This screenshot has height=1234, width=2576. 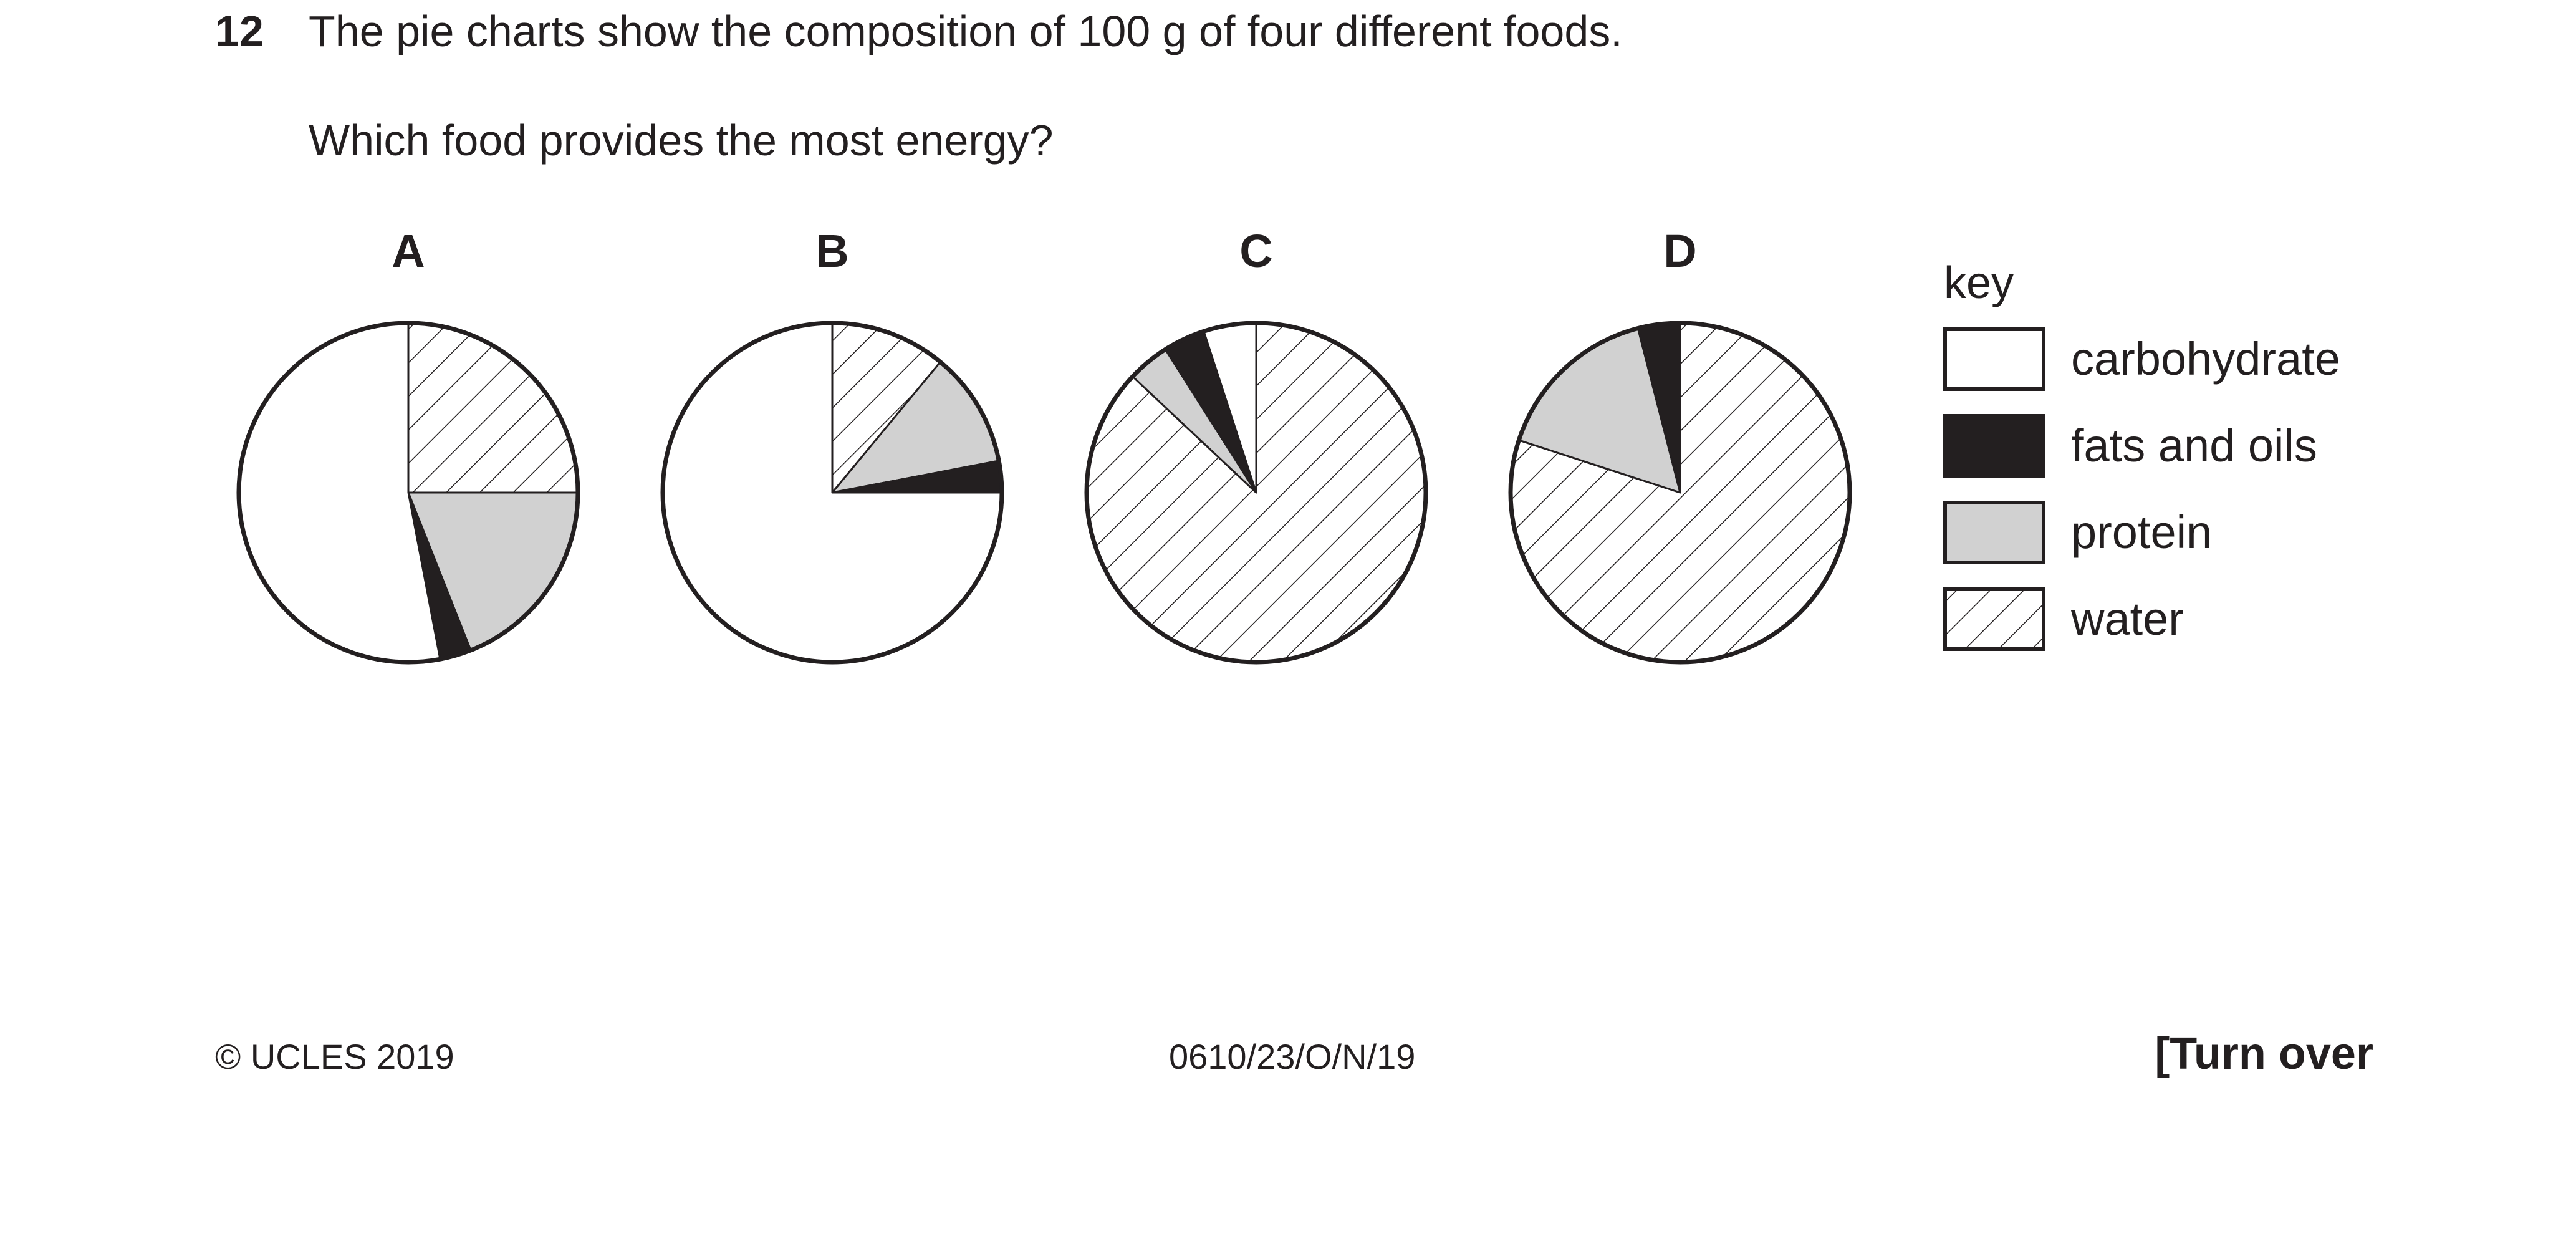 I want to click on pie-label-c: C, so click(x=1255, y=251).